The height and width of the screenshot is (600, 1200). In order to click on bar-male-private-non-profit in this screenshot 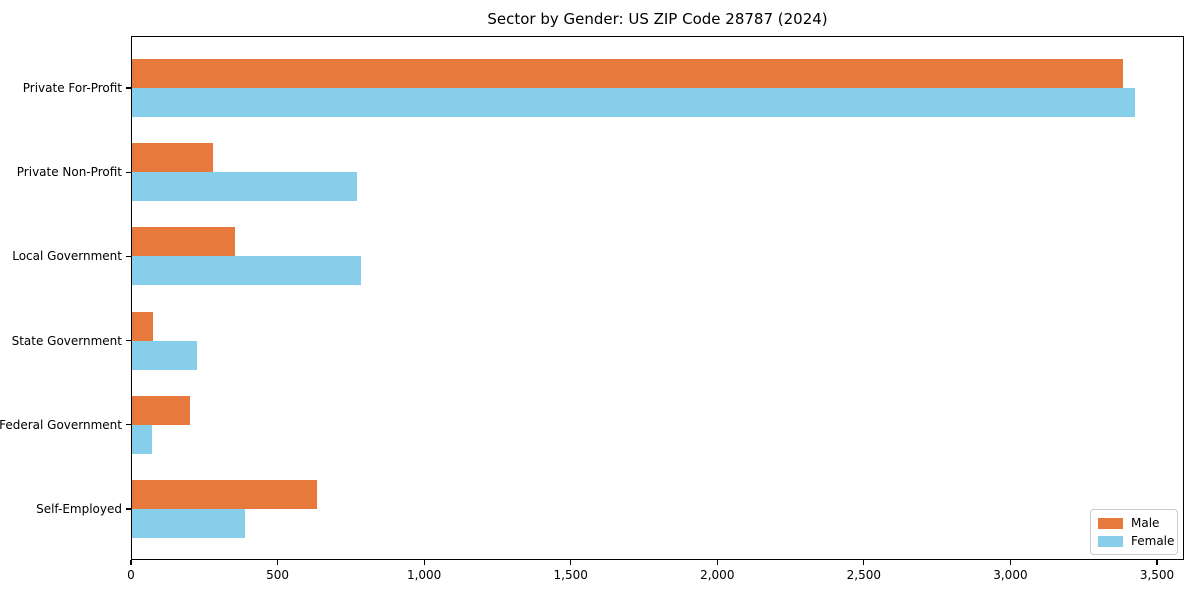, I will do `click(172, 158)`.